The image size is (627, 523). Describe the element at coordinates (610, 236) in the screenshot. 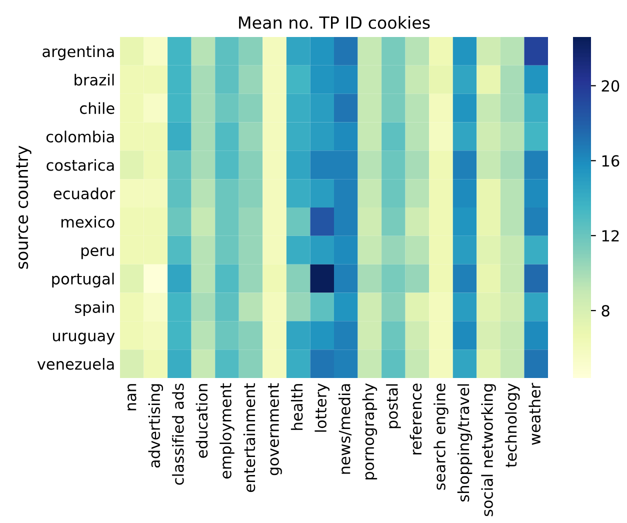

I see `color-bar-label: 12` at that location.